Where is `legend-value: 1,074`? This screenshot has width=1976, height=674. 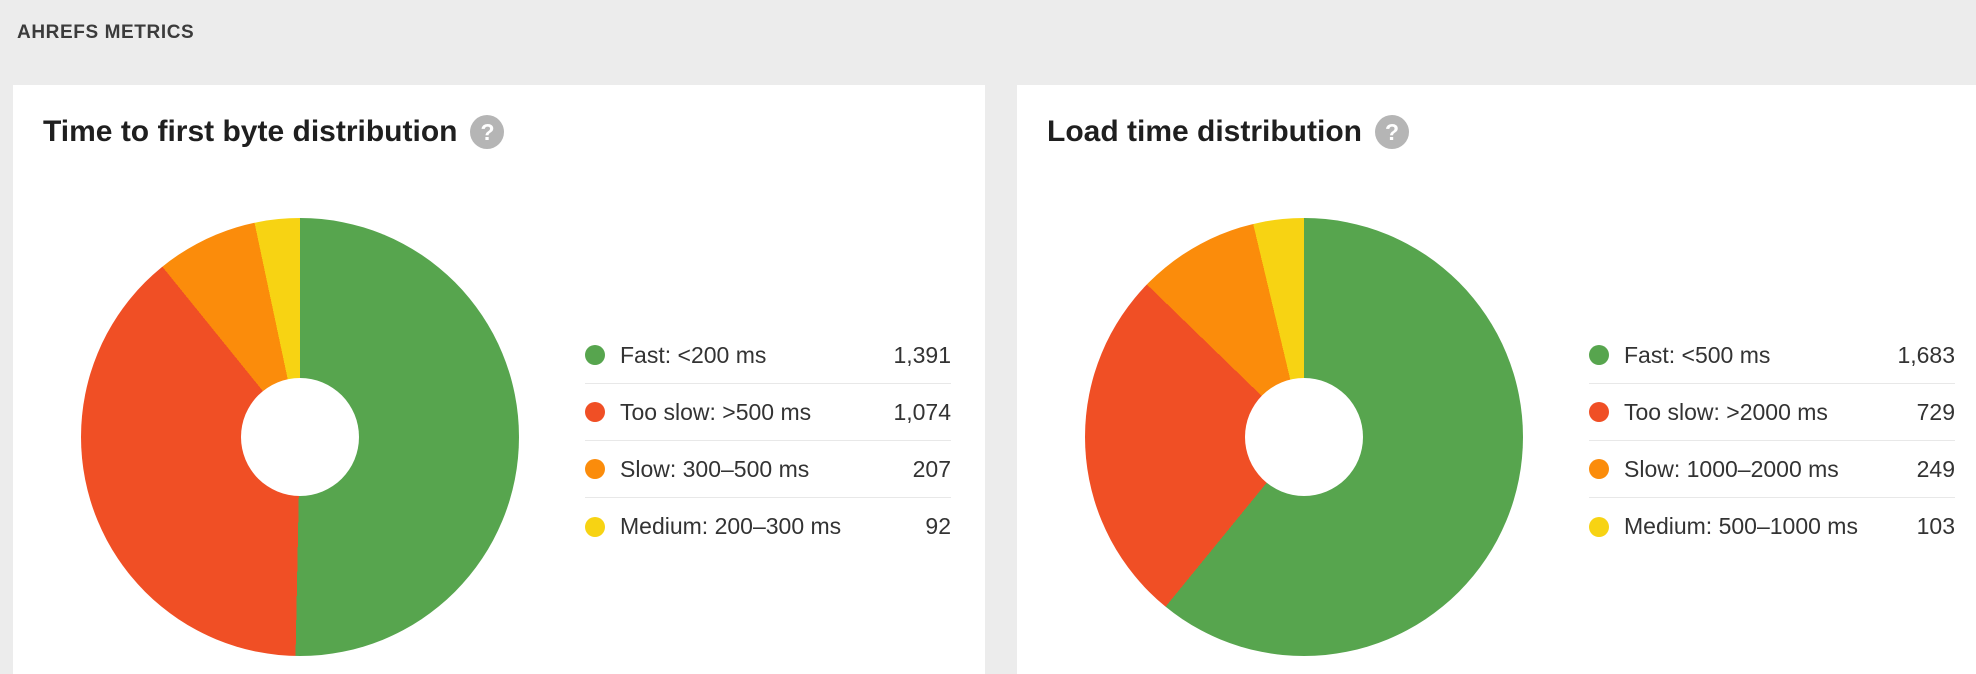 legend-value: 1,074 is located at coordinates (922, 411).